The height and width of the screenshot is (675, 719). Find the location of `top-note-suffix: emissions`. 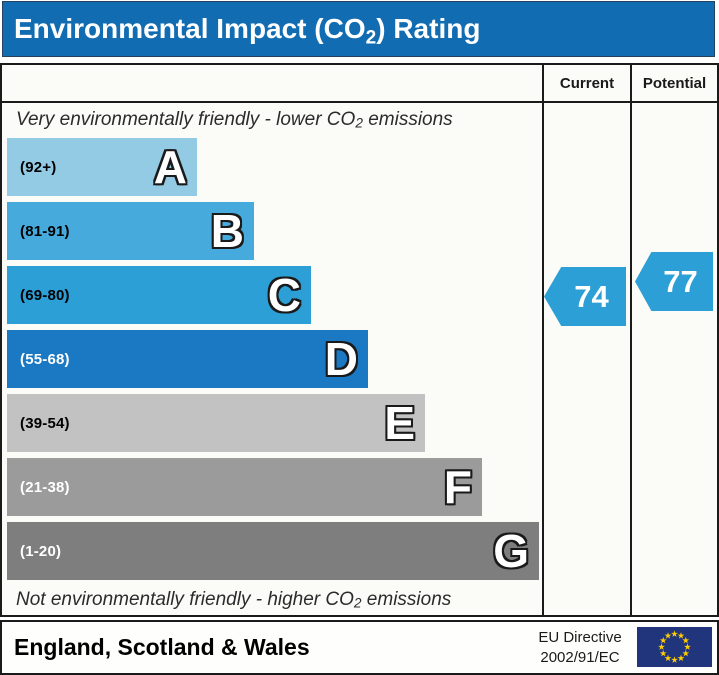

top-note-suffix: emissions is located at coordinates (407, 119).